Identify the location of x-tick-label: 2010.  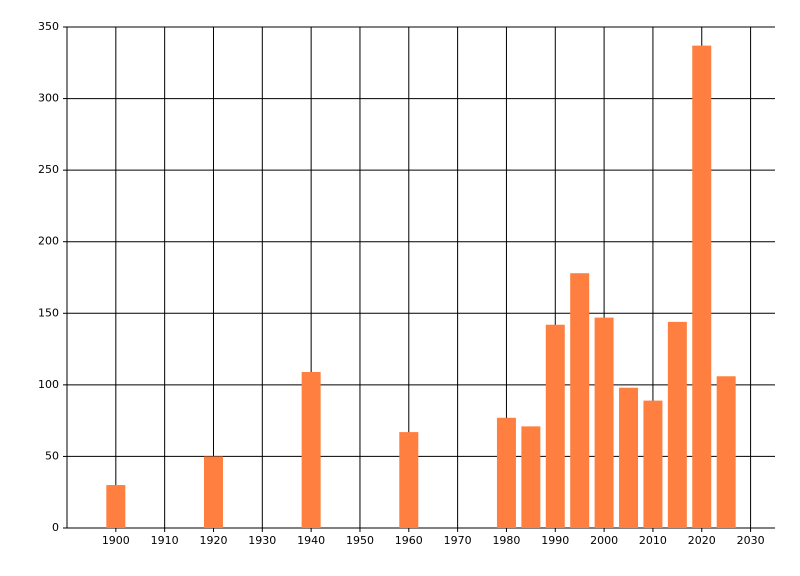
(653, 540).